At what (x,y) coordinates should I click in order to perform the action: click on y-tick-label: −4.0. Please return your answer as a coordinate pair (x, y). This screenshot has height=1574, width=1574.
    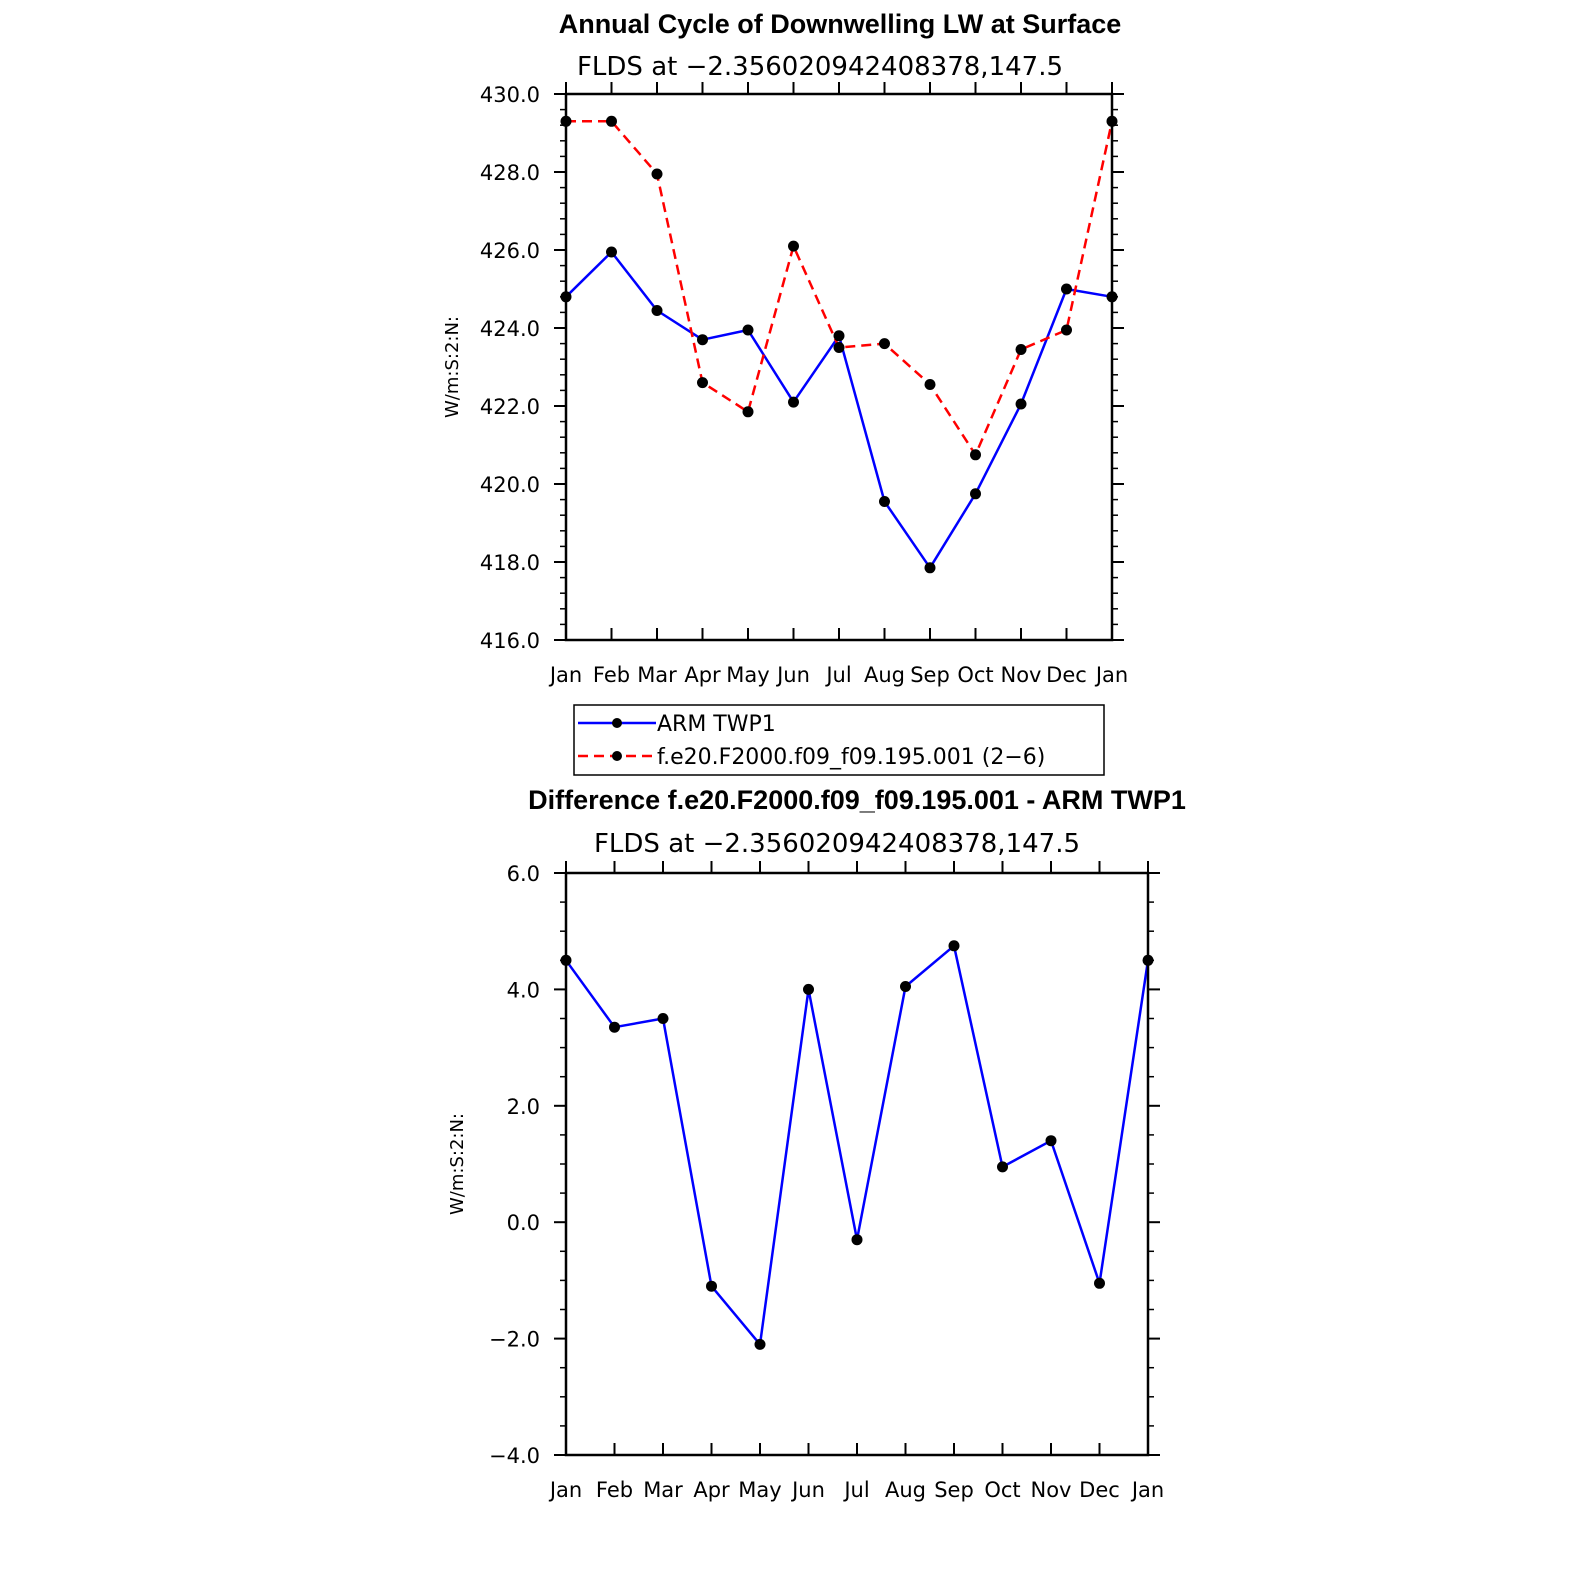
    Looking at the image, I should click on (514, 1456).